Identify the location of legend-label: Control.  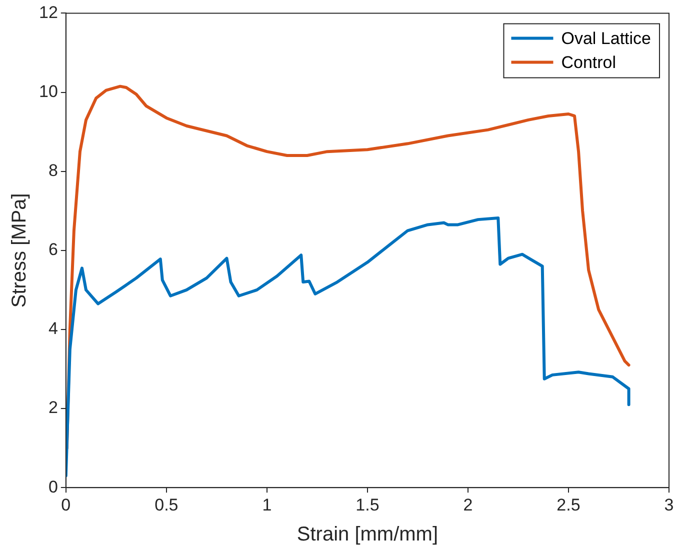
(588, 62).